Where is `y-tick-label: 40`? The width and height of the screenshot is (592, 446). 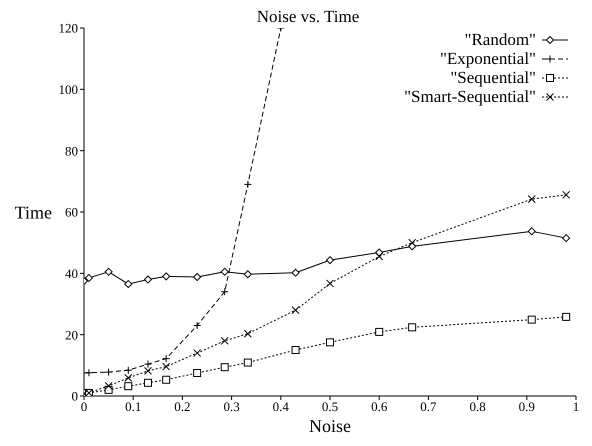
y-tick-label: 40 is located at coordinates (71, 273).